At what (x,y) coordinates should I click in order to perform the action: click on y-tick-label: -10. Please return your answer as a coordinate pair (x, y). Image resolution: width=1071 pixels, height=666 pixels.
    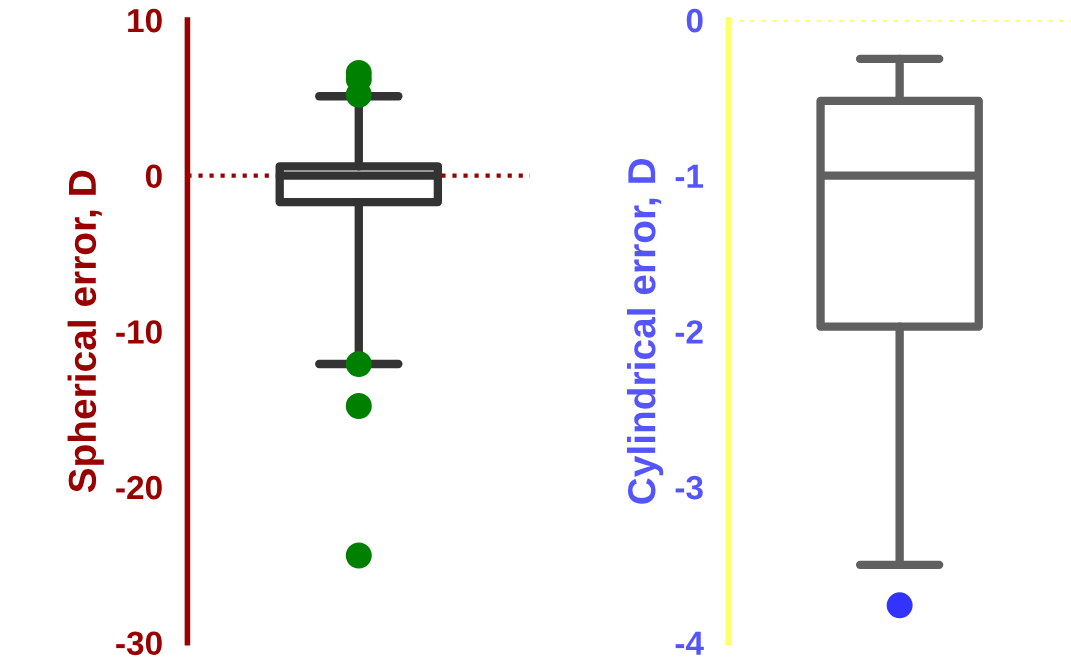
    Looking at the image, I should click on (139, 332).